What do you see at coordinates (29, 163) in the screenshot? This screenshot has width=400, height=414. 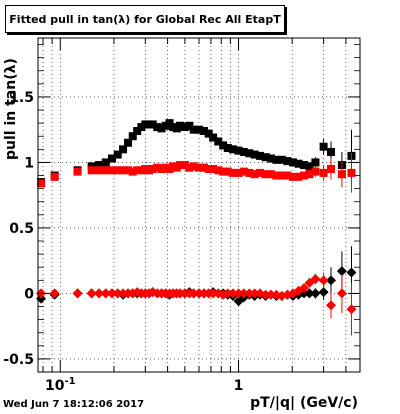 I see `y-tick-label: 1` at bounding box center [29, 163].